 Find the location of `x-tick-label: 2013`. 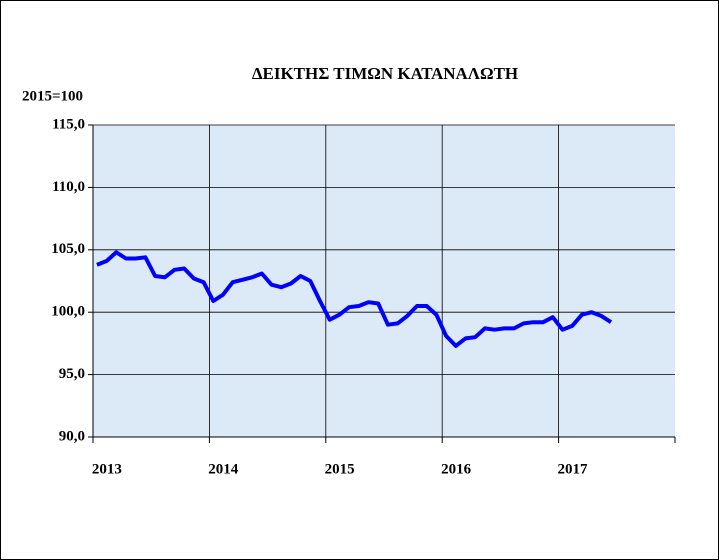

x-tick-label: 2013 is located at coordinates (107, 469).